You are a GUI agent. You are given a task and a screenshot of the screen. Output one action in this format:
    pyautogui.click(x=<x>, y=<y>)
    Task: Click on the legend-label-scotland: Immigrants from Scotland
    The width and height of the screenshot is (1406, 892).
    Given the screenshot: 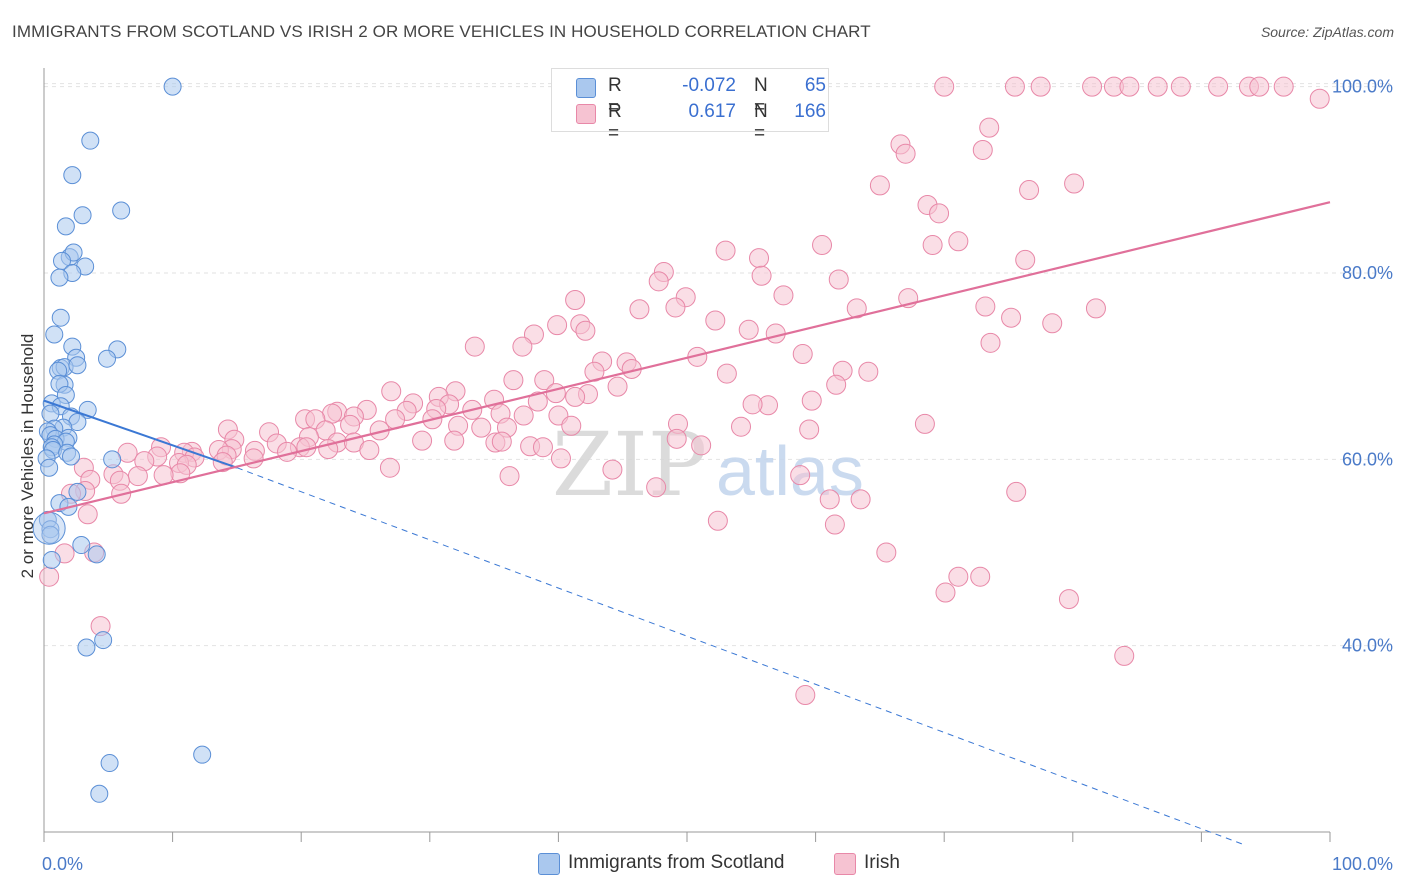 What is the action you would take?
    pyautogui.click(x=676, y=862)
    